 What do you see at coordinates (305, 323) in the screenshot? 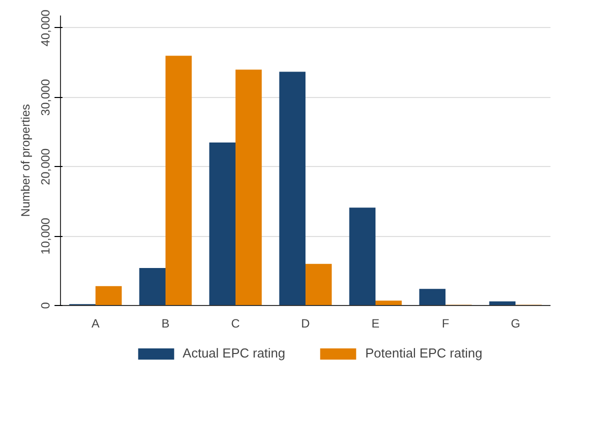
I see `x-tick-label: D` at bounding box center [305, 323].